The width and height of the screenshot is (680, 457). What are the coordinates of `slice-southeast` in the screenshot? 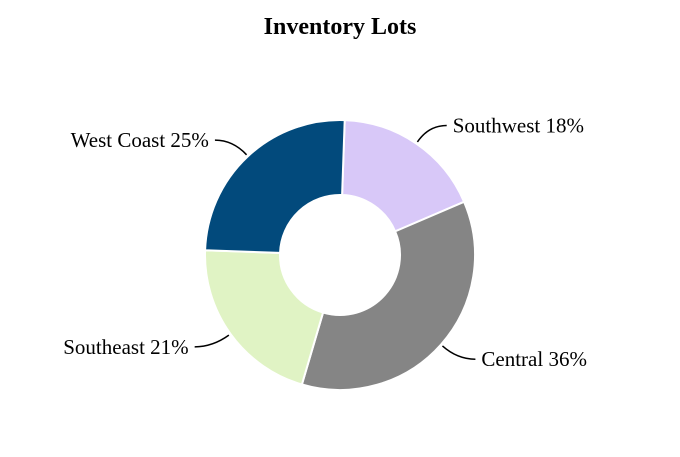 It's located at (264, 317).